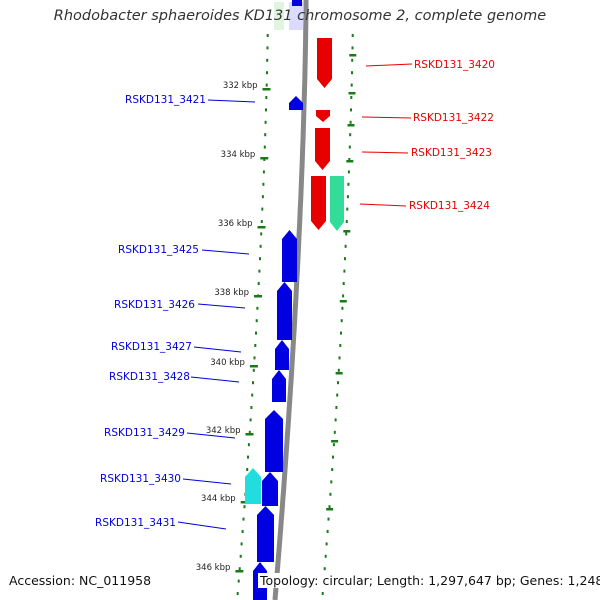 Image resolution: width=600 pixels, height=600 pixels. I want to click on backbone-line, so click(290, 300).